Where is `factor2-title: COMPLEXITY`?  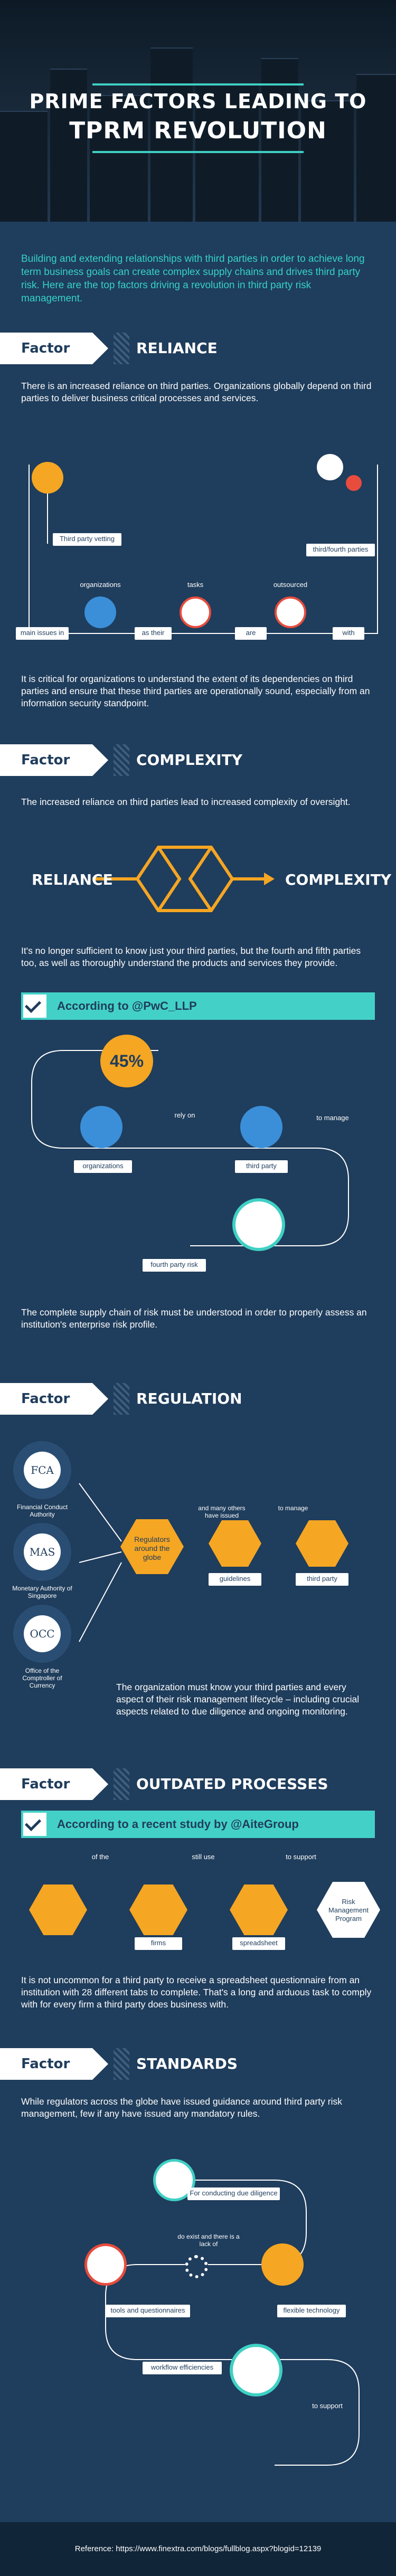
factor2-title: COMPLEXITY is located at coordinates (190, 760).